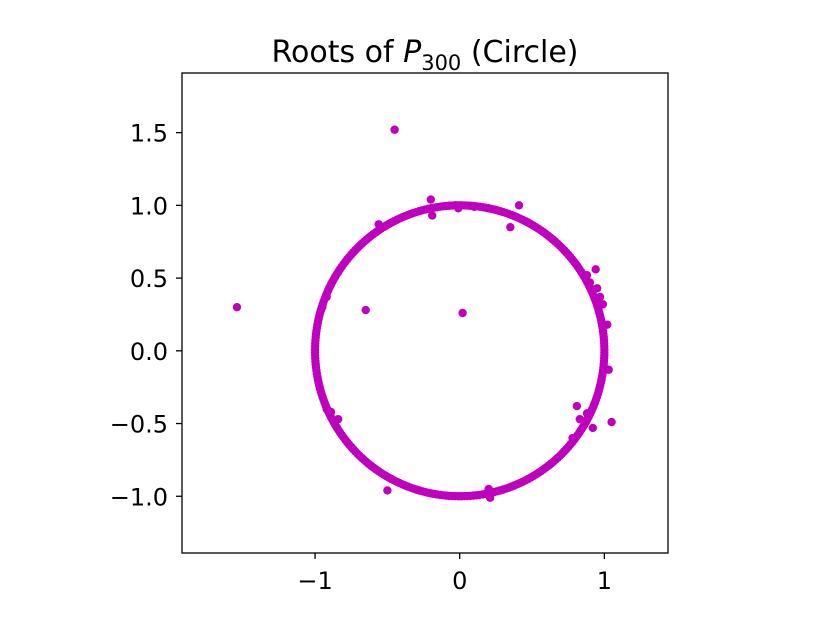 The height and width of the screenshot is (623, 830). What do you see at coordinates (412, 52) in the screenshot?
I see `chart-title-variable: P` at bounding box center [412, 52].